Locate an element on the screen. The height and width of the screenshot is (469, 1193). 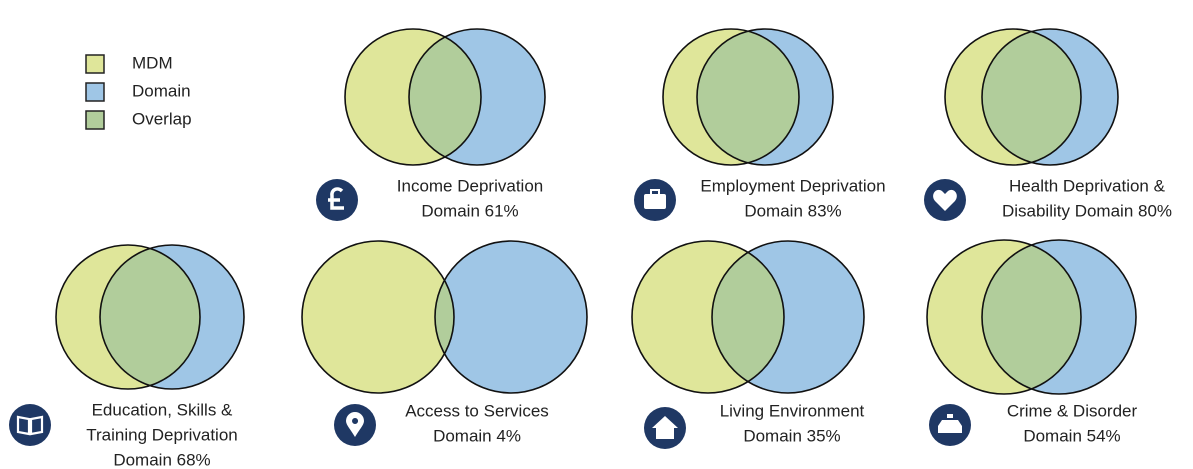
venn-panel: Employment Deprivation Domain 83% is located at coordinates (760, 124).